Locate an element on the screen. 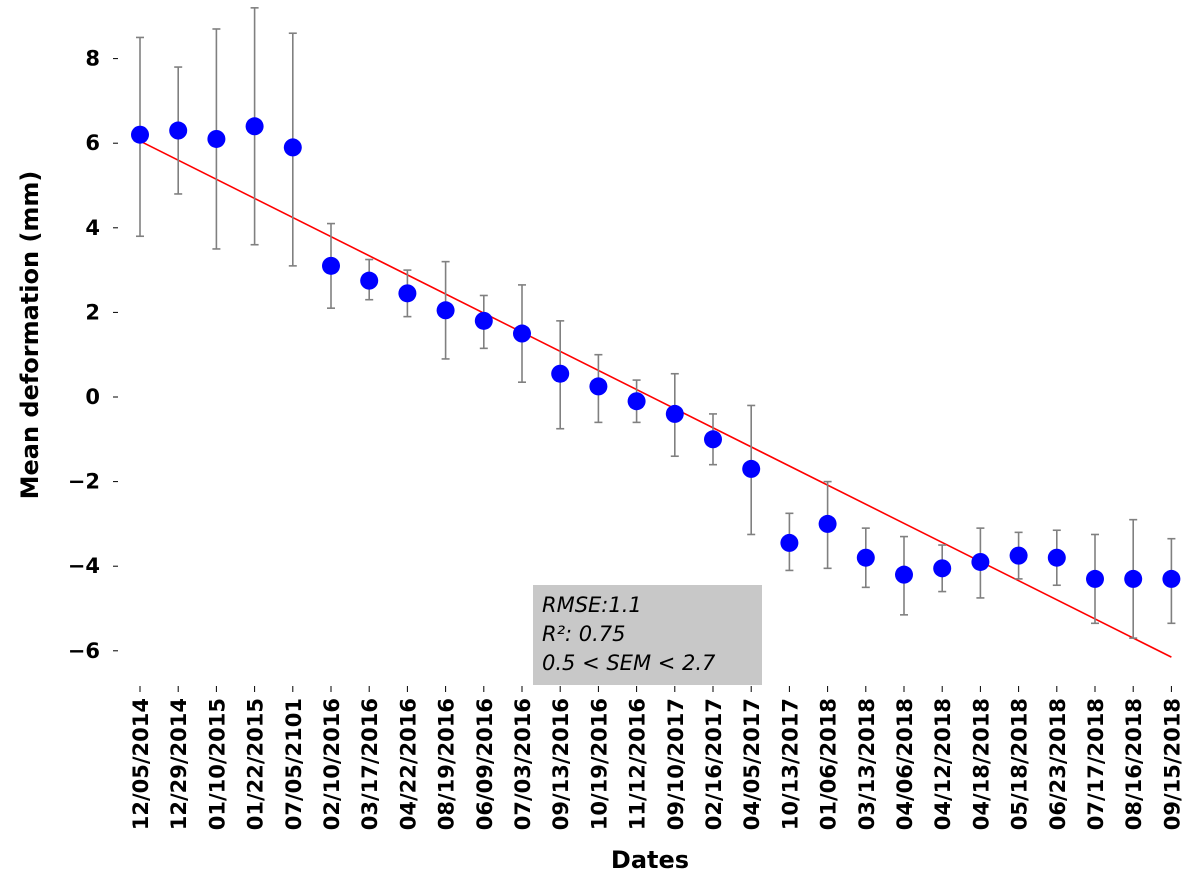 The image size is (1183, 875). y-tick-label: −2 is located at coordinates (84, 482).